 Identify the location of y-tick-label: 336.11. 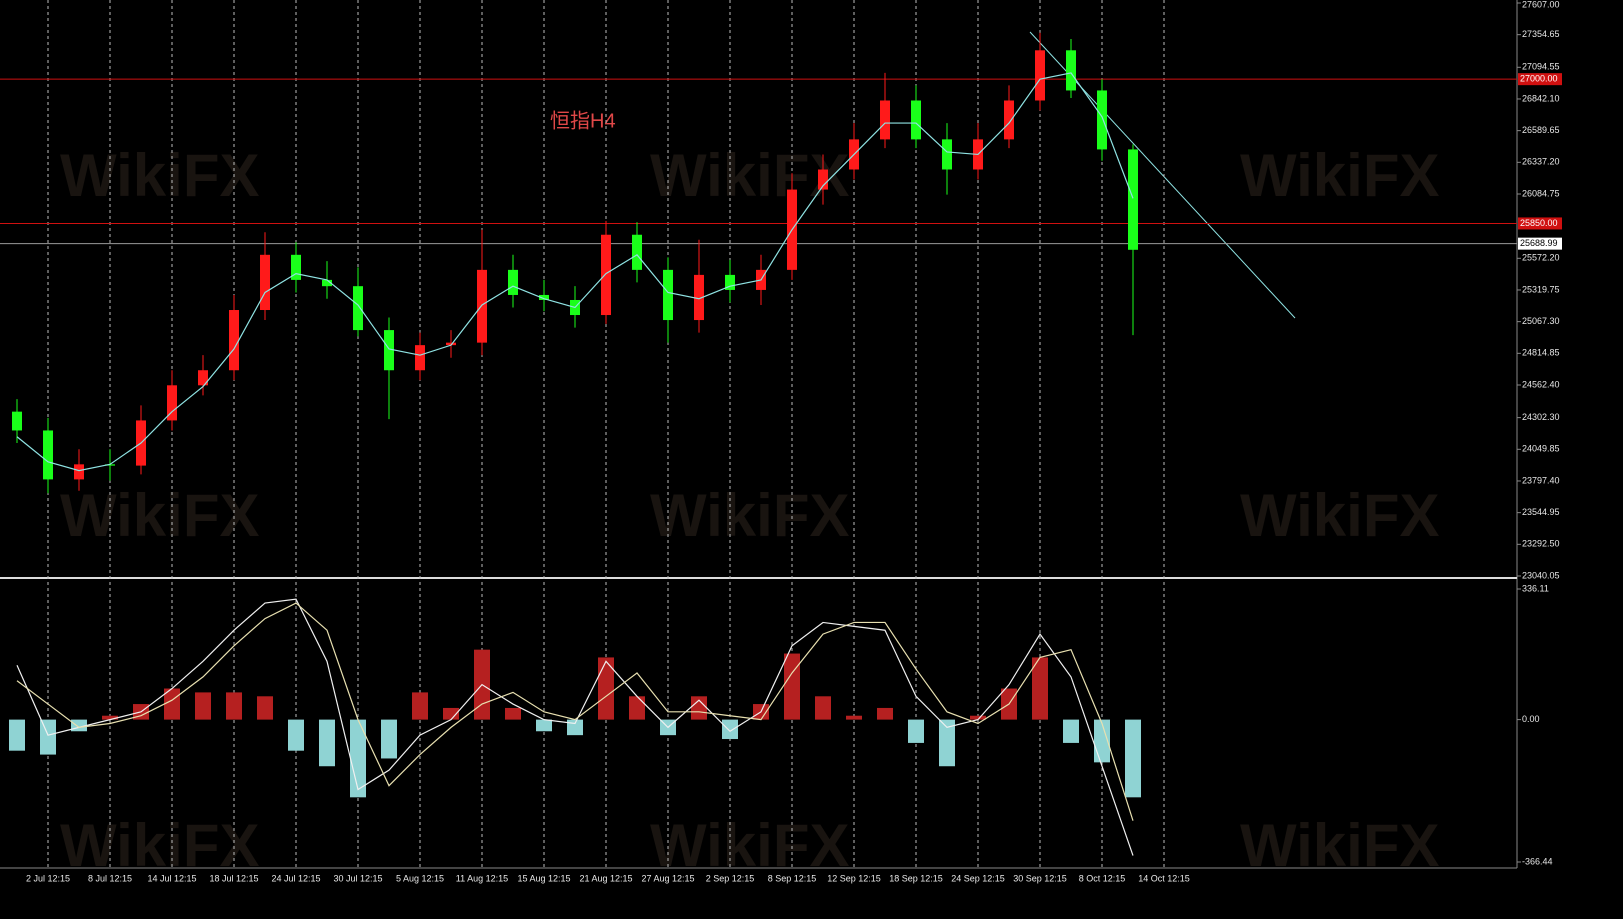
(1535, 588).